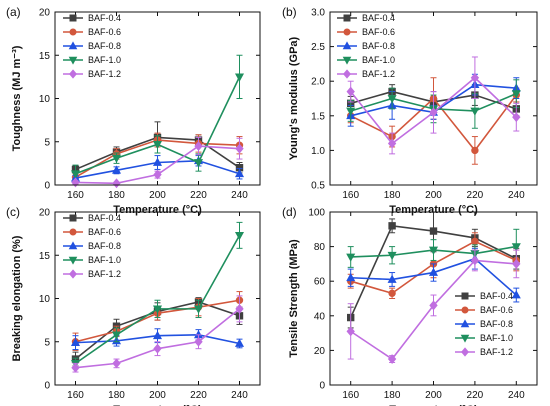  I want to click on y-tick-label: 15, so click(45, 256).